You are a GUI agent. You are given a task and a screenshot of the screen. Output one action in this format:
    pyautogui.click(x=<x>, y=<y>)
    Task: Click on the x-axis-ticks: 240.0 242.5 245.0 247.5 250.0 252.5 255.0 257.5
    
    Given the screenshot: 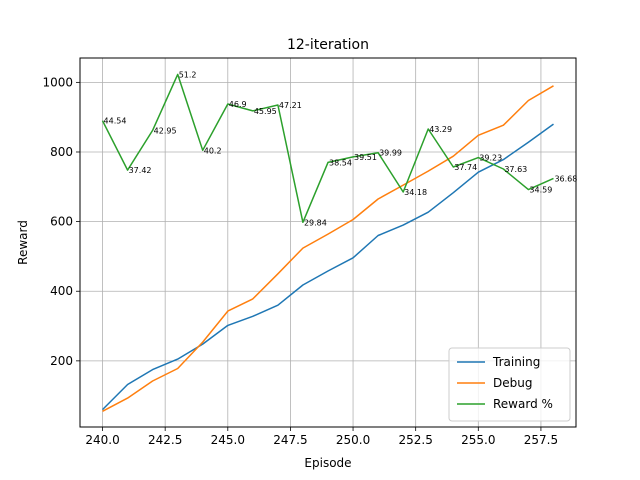 What is the action you would take?
    pyautogui.click(x=321, y=437)
    